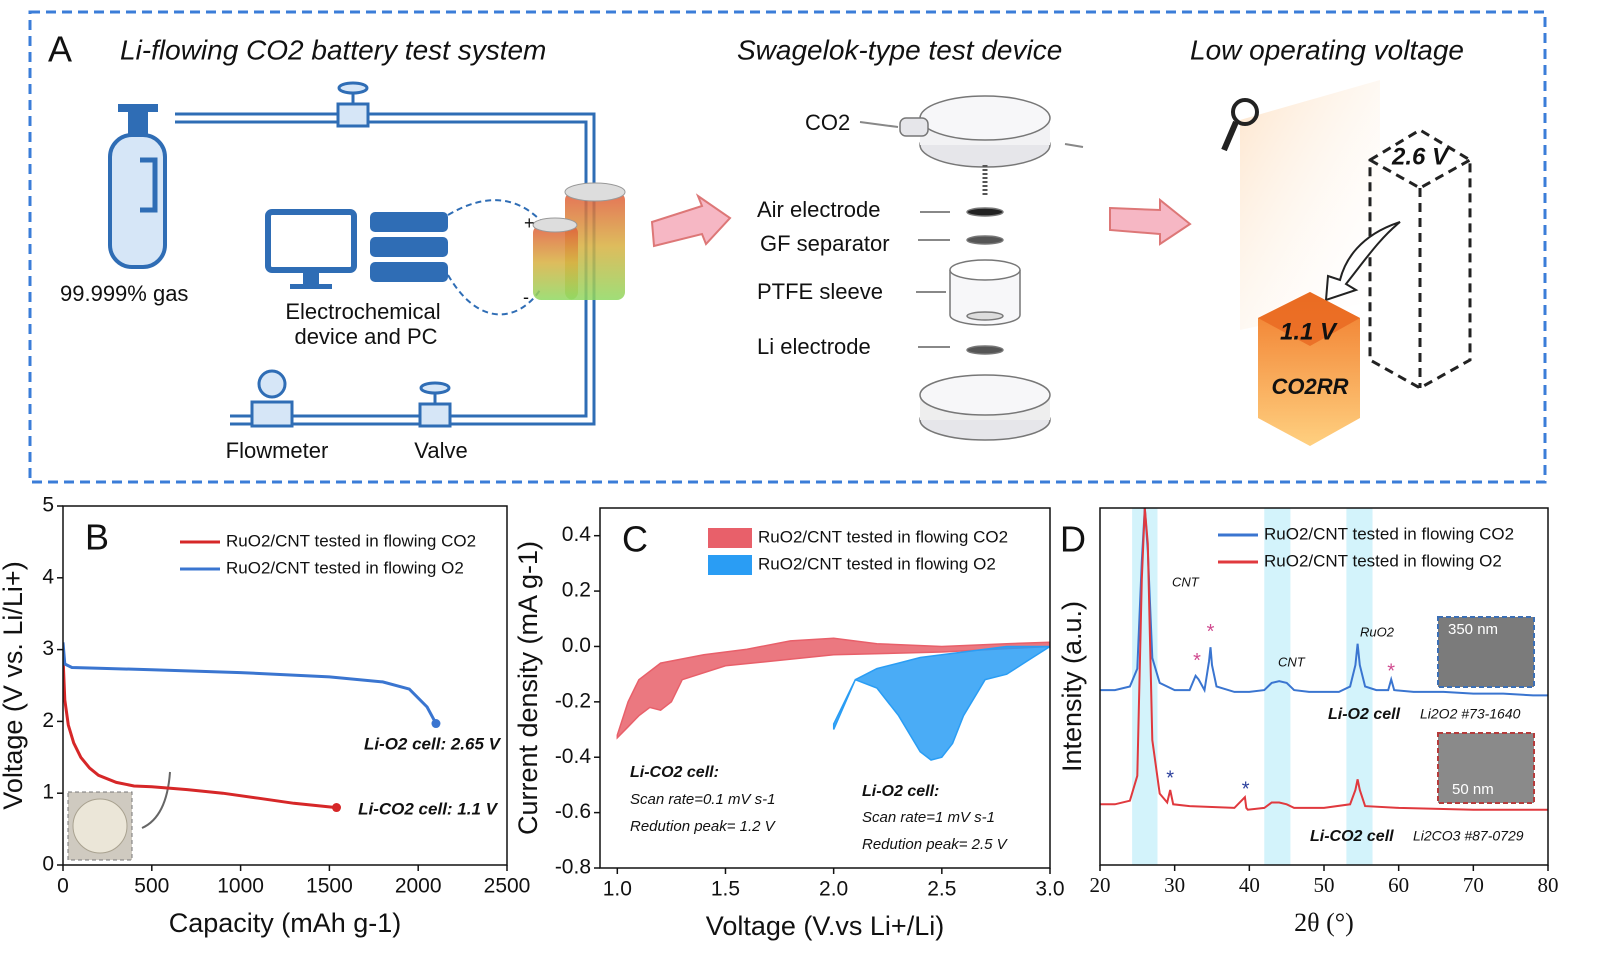 Image resolution: width=1600 pixels, height=975 pixels. Describe the element at coordinates (1468, 836) in the screenshot. I see `annotation: Li2CO3 #87-0729` at that location.